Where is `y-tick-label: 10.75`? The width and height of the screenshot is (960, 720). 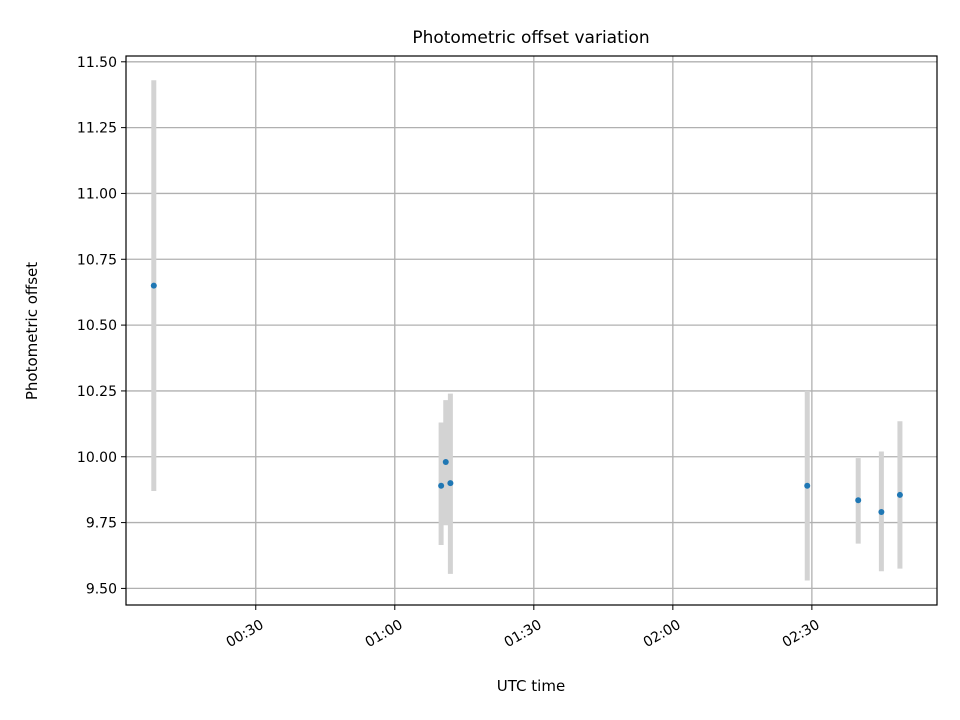 y-tick-label: 10.75 is located at coordinates (97, 260).